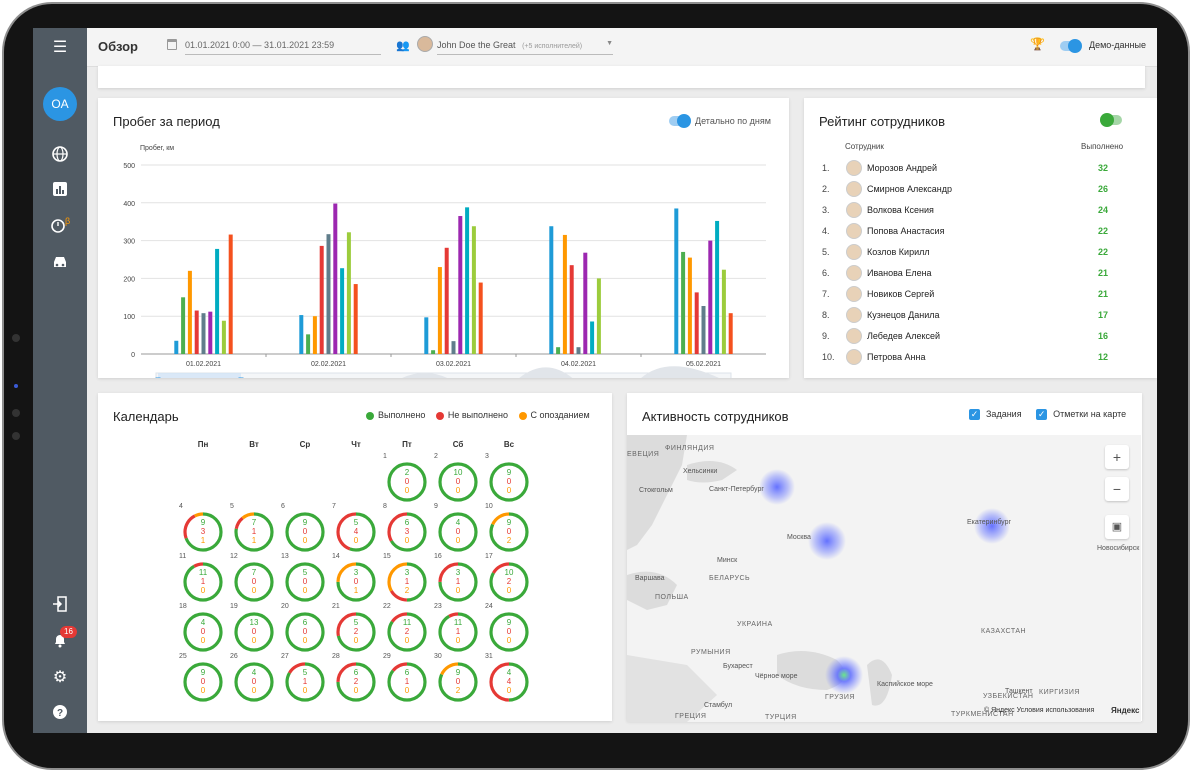 The width and height of the screenshot is (1194, 772). What do you see at coordinates (1004, 631) in the screenshot?
I see `map-label: КАЗАХСТАН` at bounding box center [1004, 631].